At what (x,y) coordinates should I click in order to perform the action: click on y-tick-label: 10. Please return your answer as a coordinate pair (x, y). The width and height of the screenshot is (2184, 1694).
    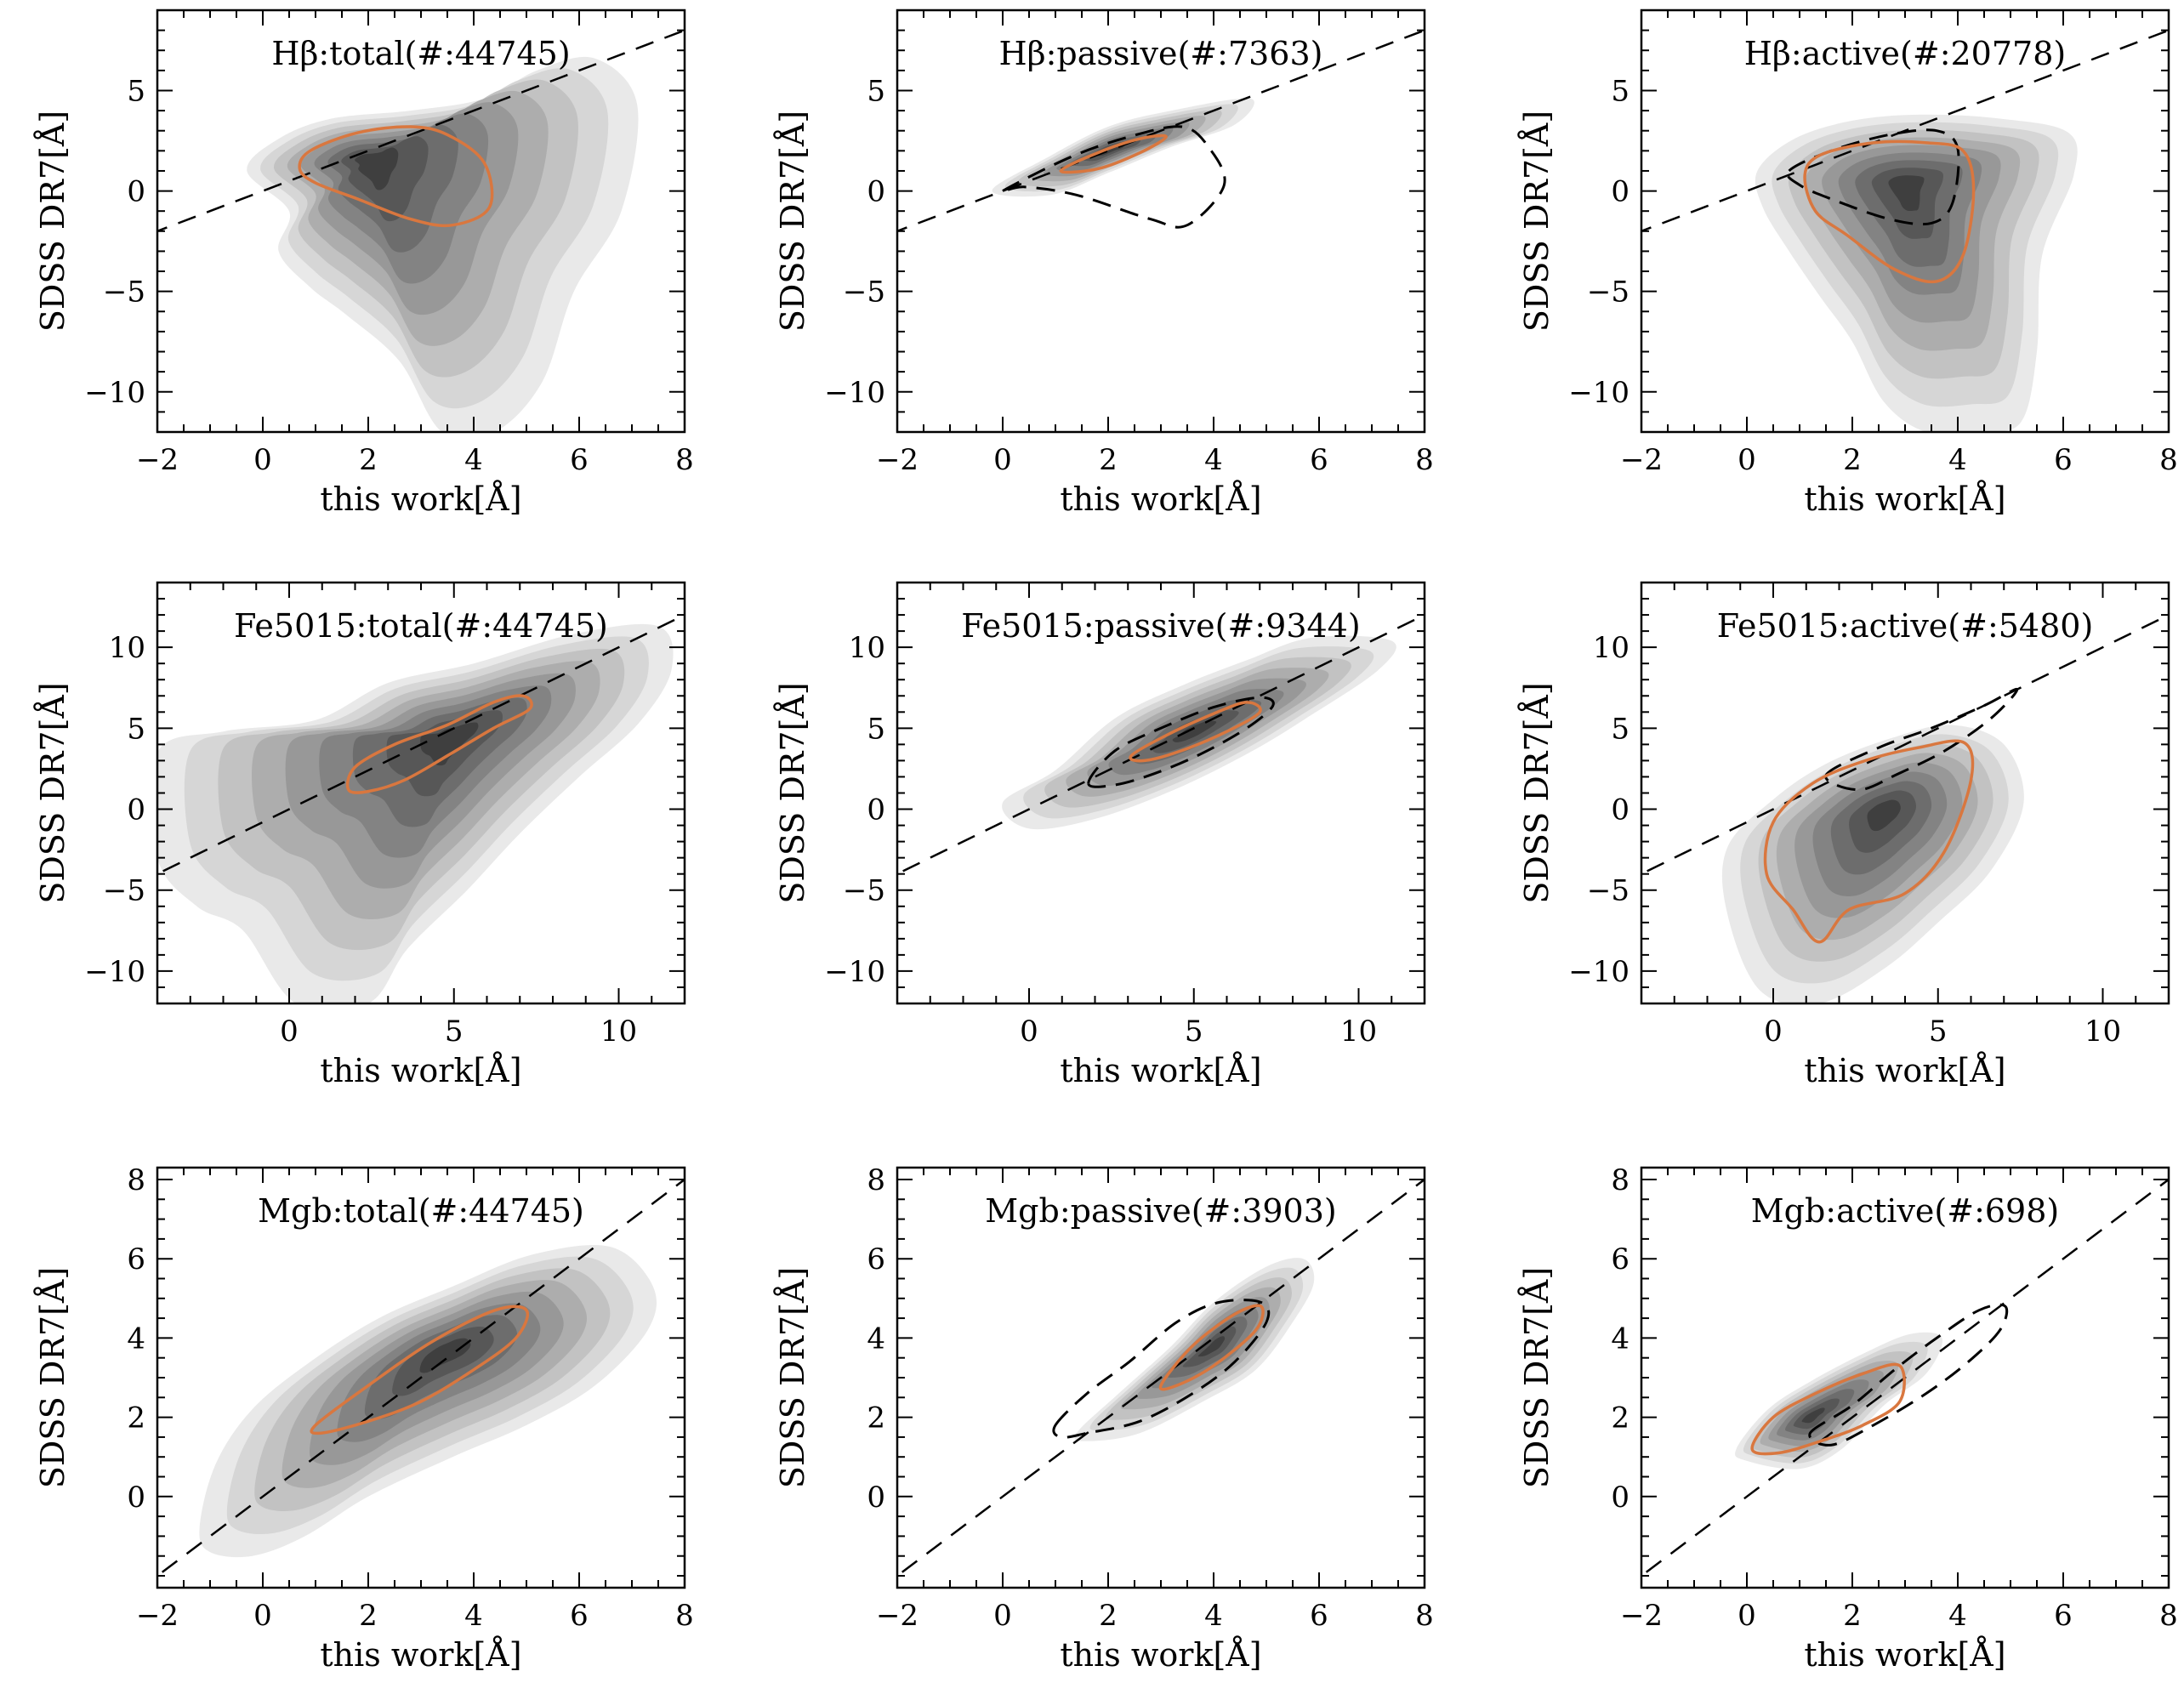
    Looking at the image, I should click on (127, 648).